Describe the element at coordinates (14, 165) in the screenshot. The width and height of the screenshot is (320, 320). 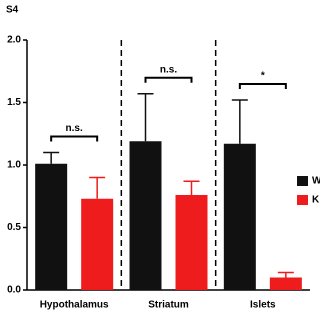
I see `y-tick-label: 1.0` at that location.